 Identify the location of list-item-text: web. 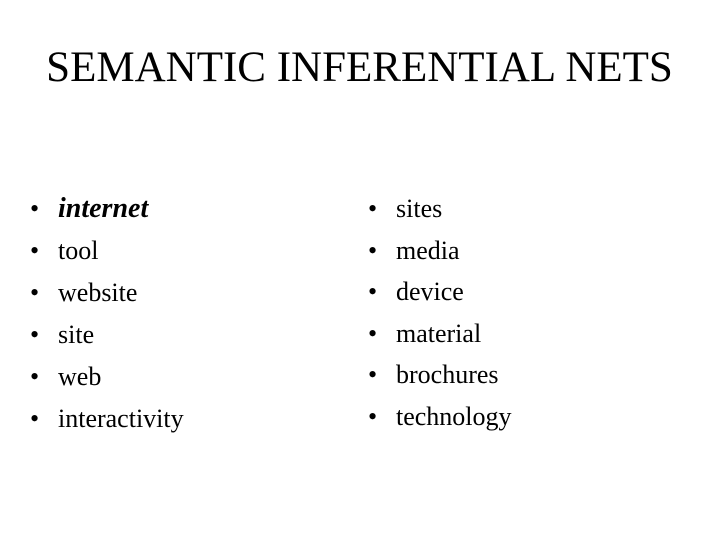
(80, 376).